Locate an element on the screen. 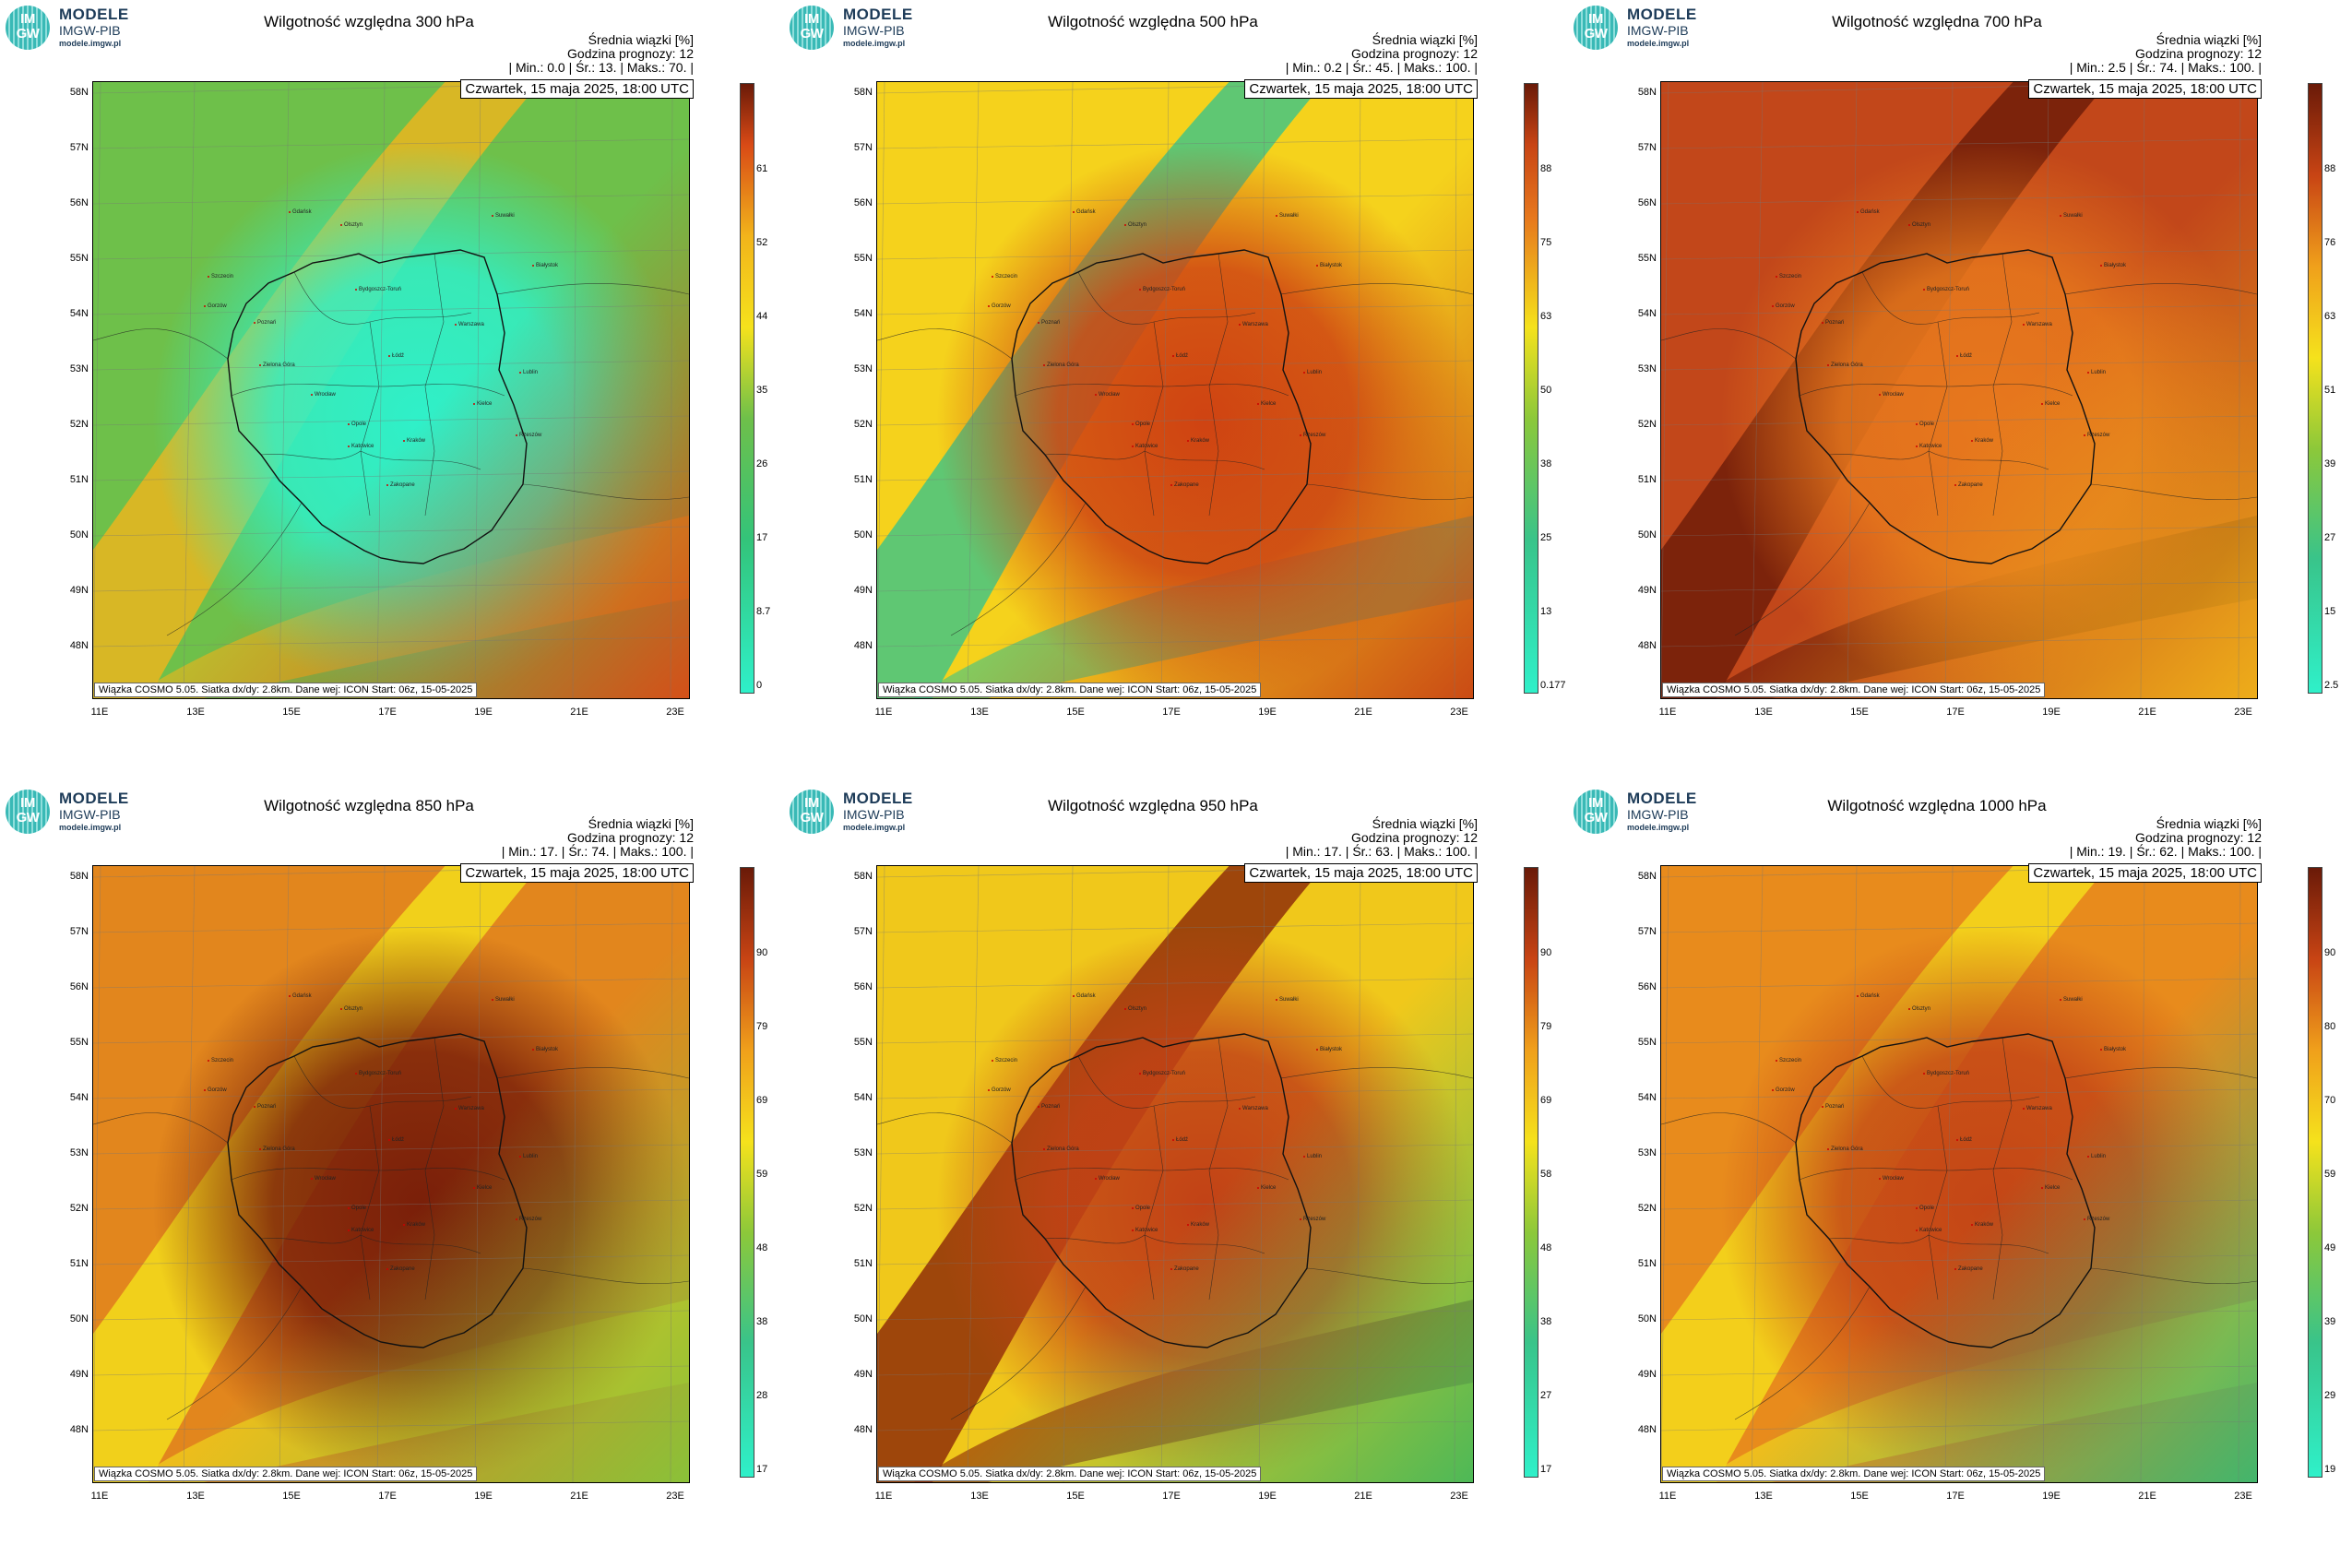  colorbar-tick: 17 is located at coordinates (1546, 1469).